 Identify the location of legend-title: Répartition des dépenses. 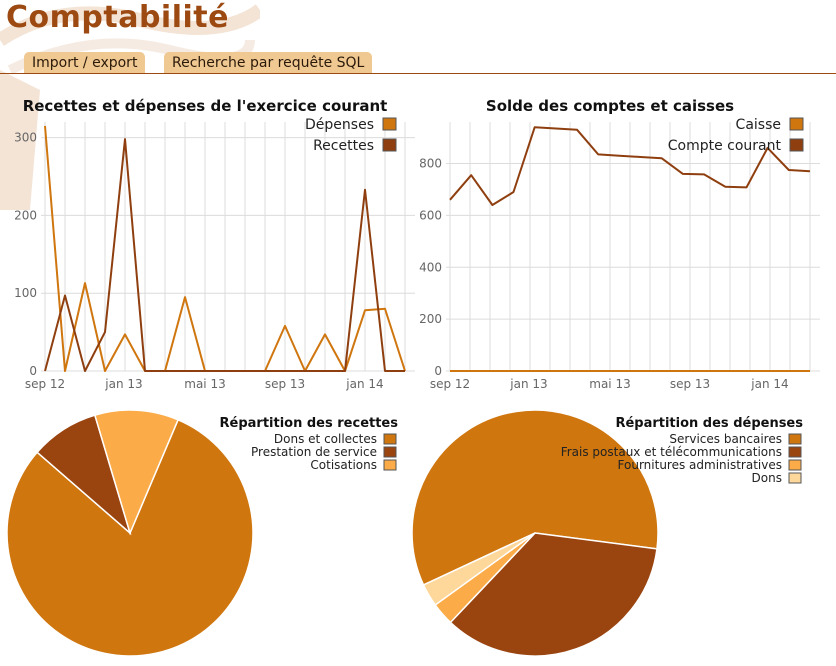
(709, 423).